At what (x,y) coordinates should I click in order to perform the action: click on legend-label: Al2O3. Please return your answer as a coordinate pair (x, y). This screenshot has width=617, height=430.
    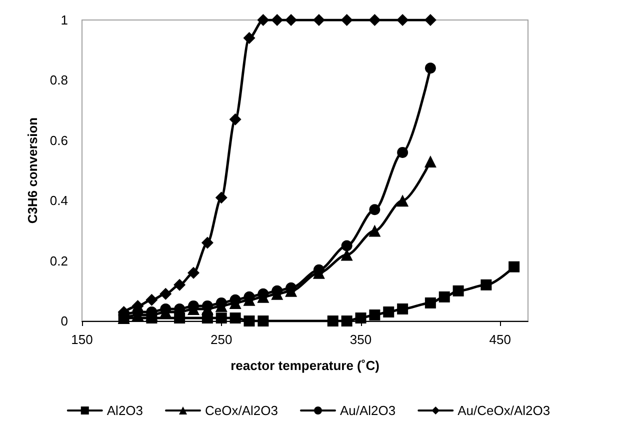
    Looking at the image, I should click on (125, 410).